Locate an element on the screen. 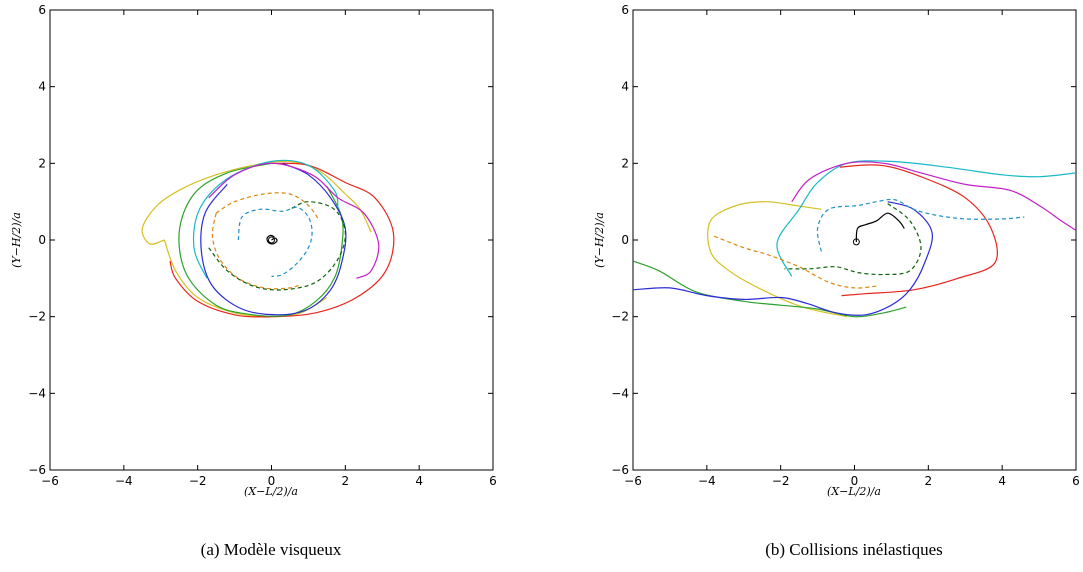 The height and width of the screenshot is (572, 1083). x-tick-label-a: 0 is located at coordinates (272, 481).